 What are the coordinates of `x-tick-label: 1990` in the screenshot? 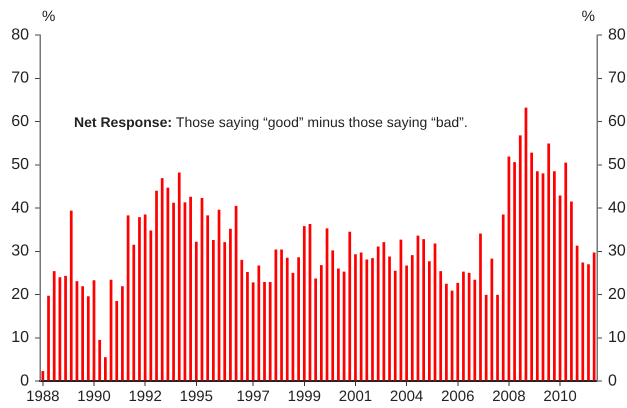 It's located at (94, 397).